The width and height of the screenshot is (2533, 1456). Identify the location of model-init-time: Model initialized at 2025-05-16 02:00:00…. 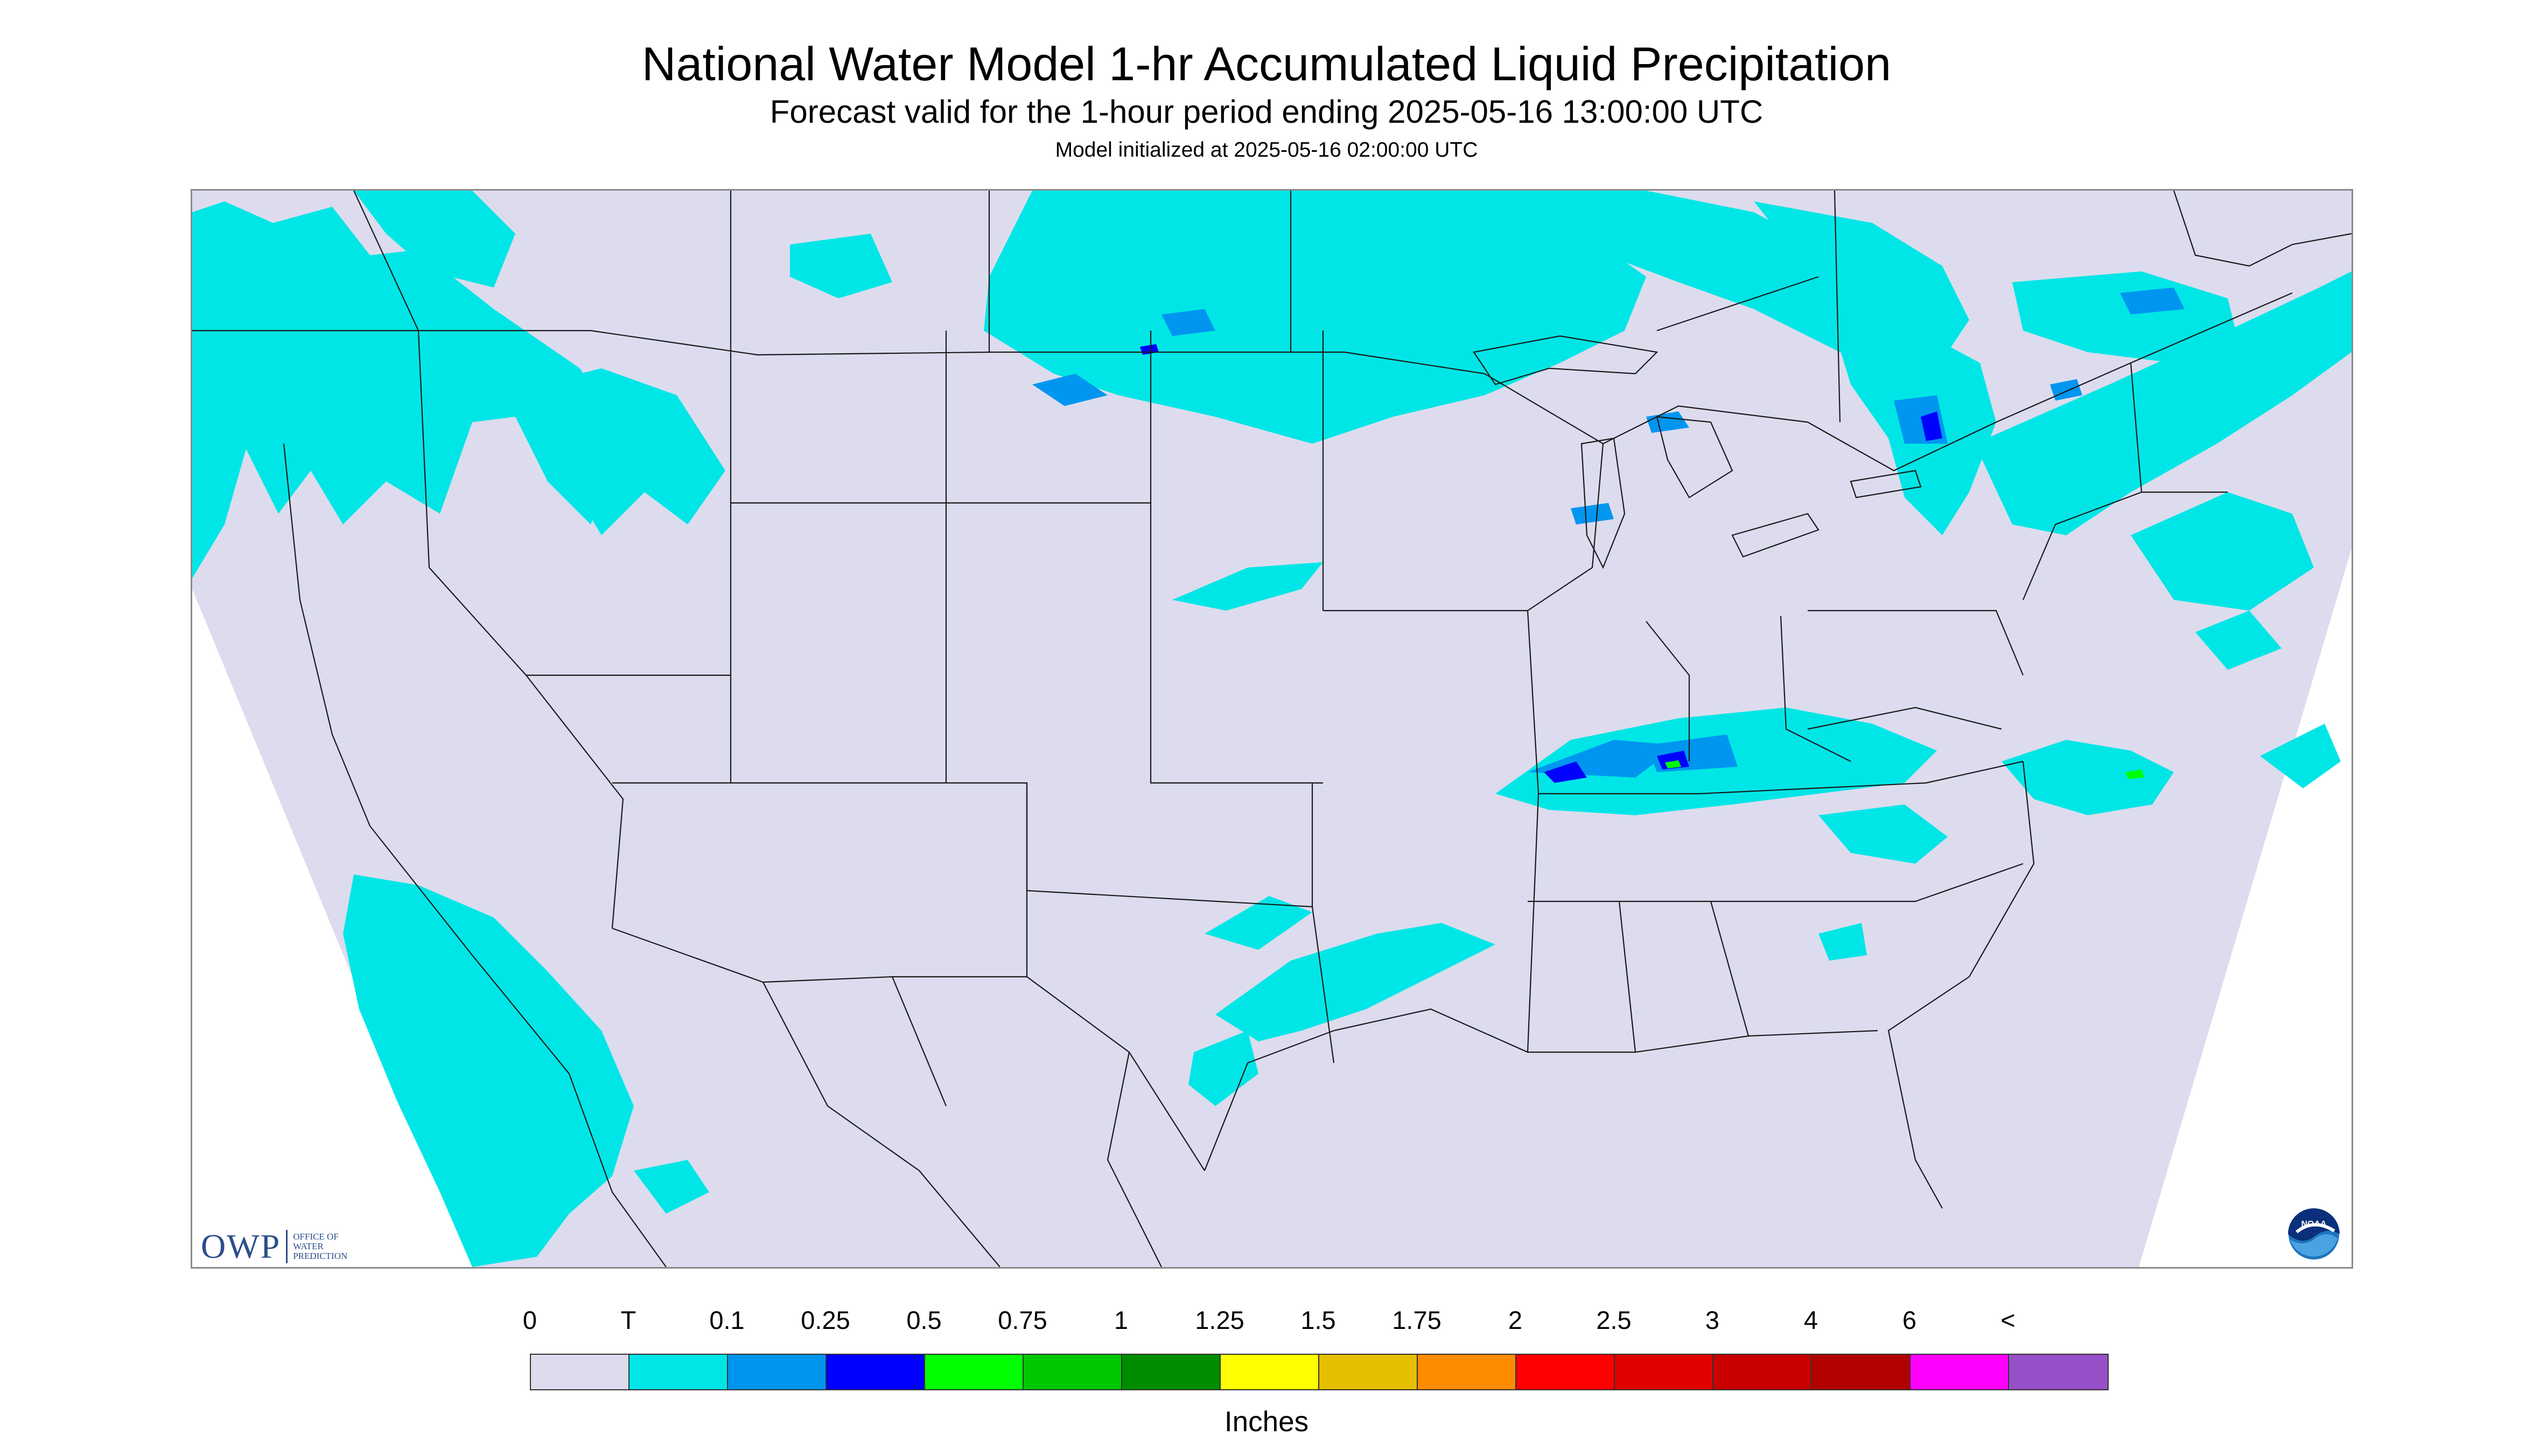
(1266, 150).